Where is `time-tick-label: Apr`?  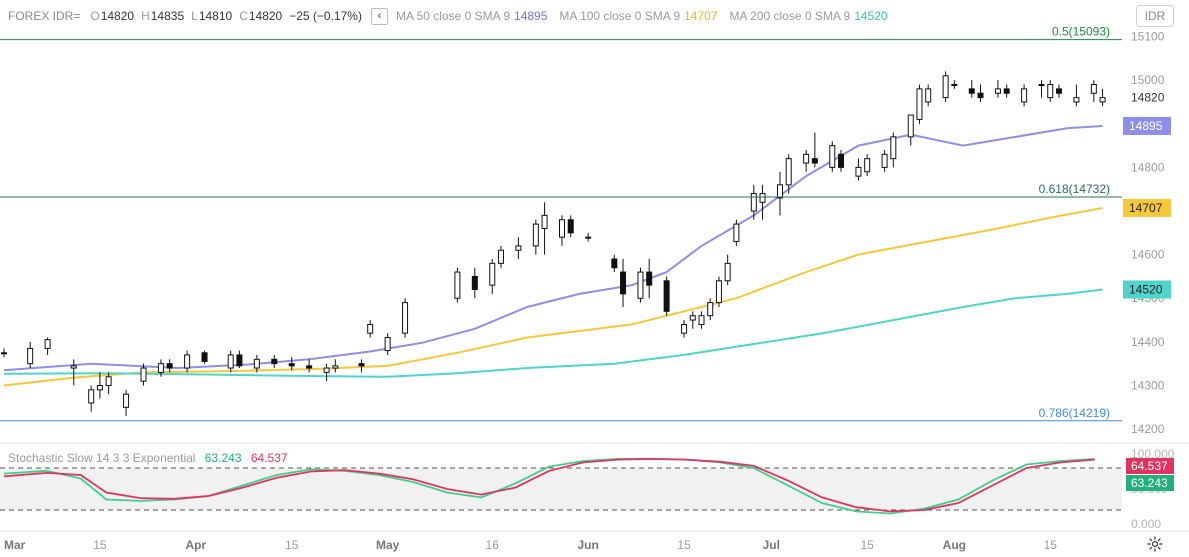
time-tick-label: Apr is located at coordinates (195, 545).